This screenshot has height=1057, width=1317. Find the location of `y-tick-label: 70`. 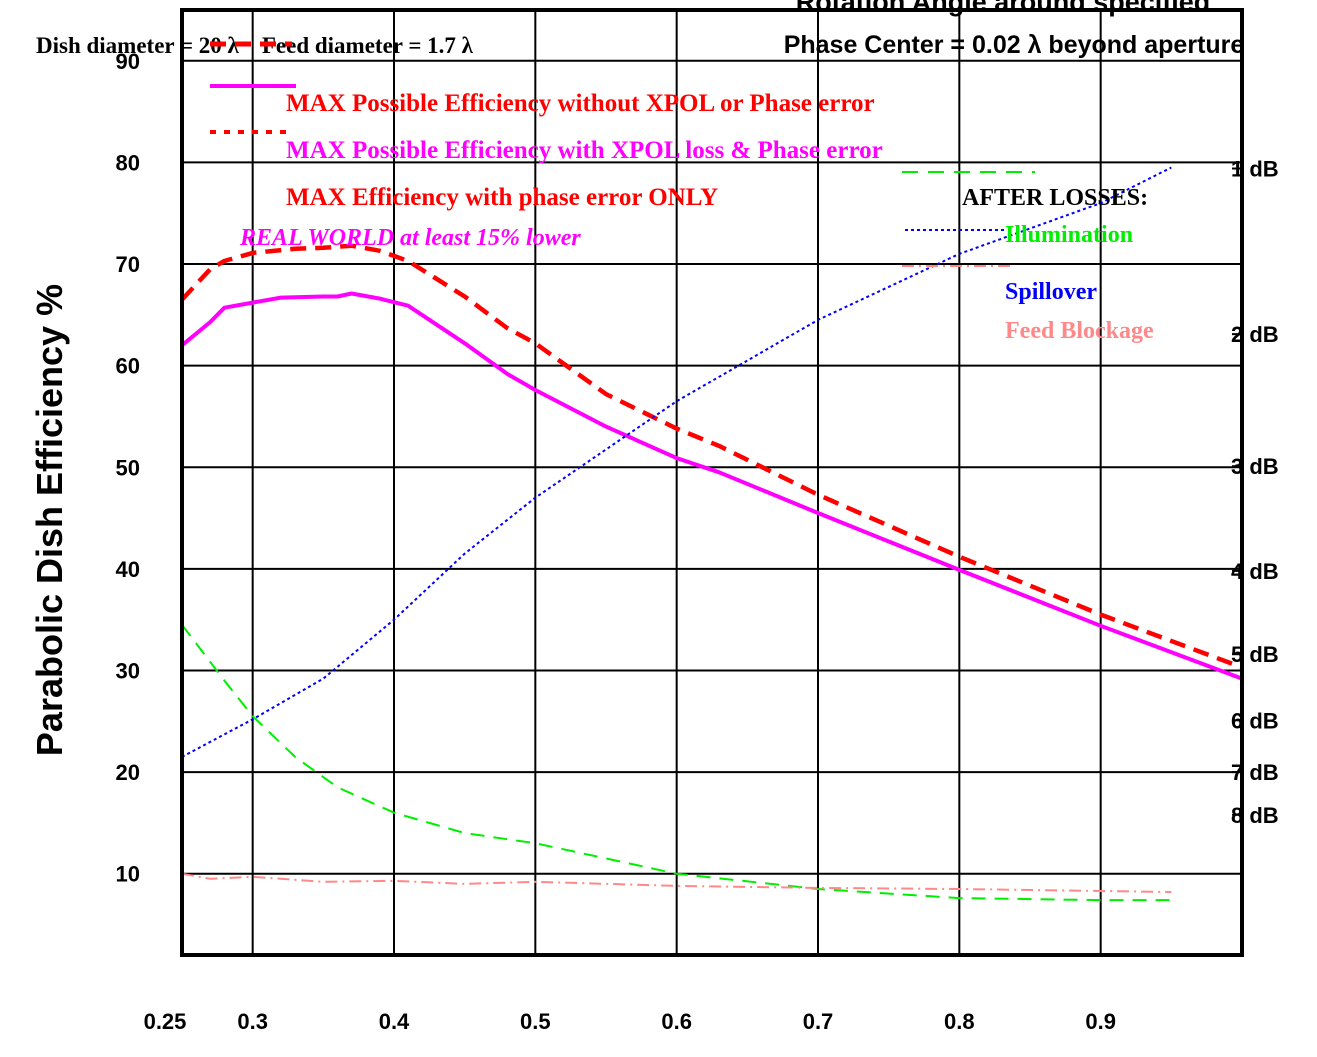

y-tick-label: 70 is located at coordinates (128, 264).